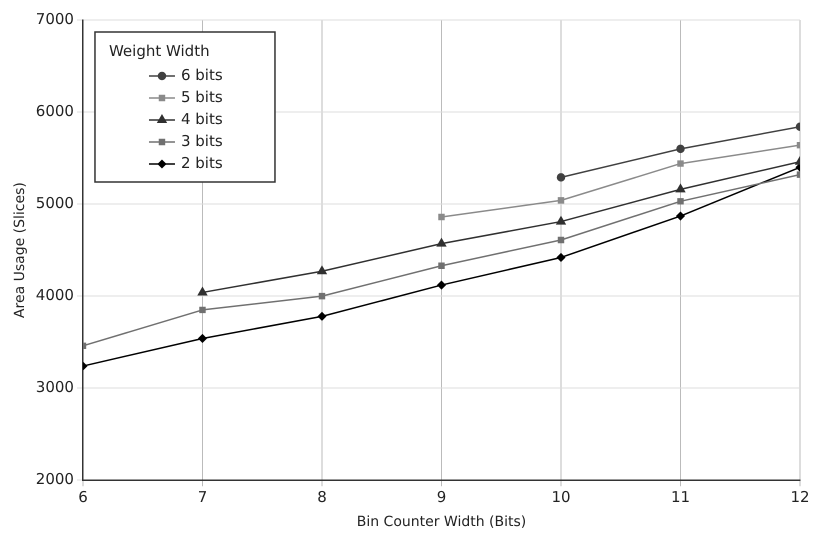  What do you see at coordinates (680, 497) in the screenshot?
I see `x-tick-label: 11` at bounding box center [680, 497].